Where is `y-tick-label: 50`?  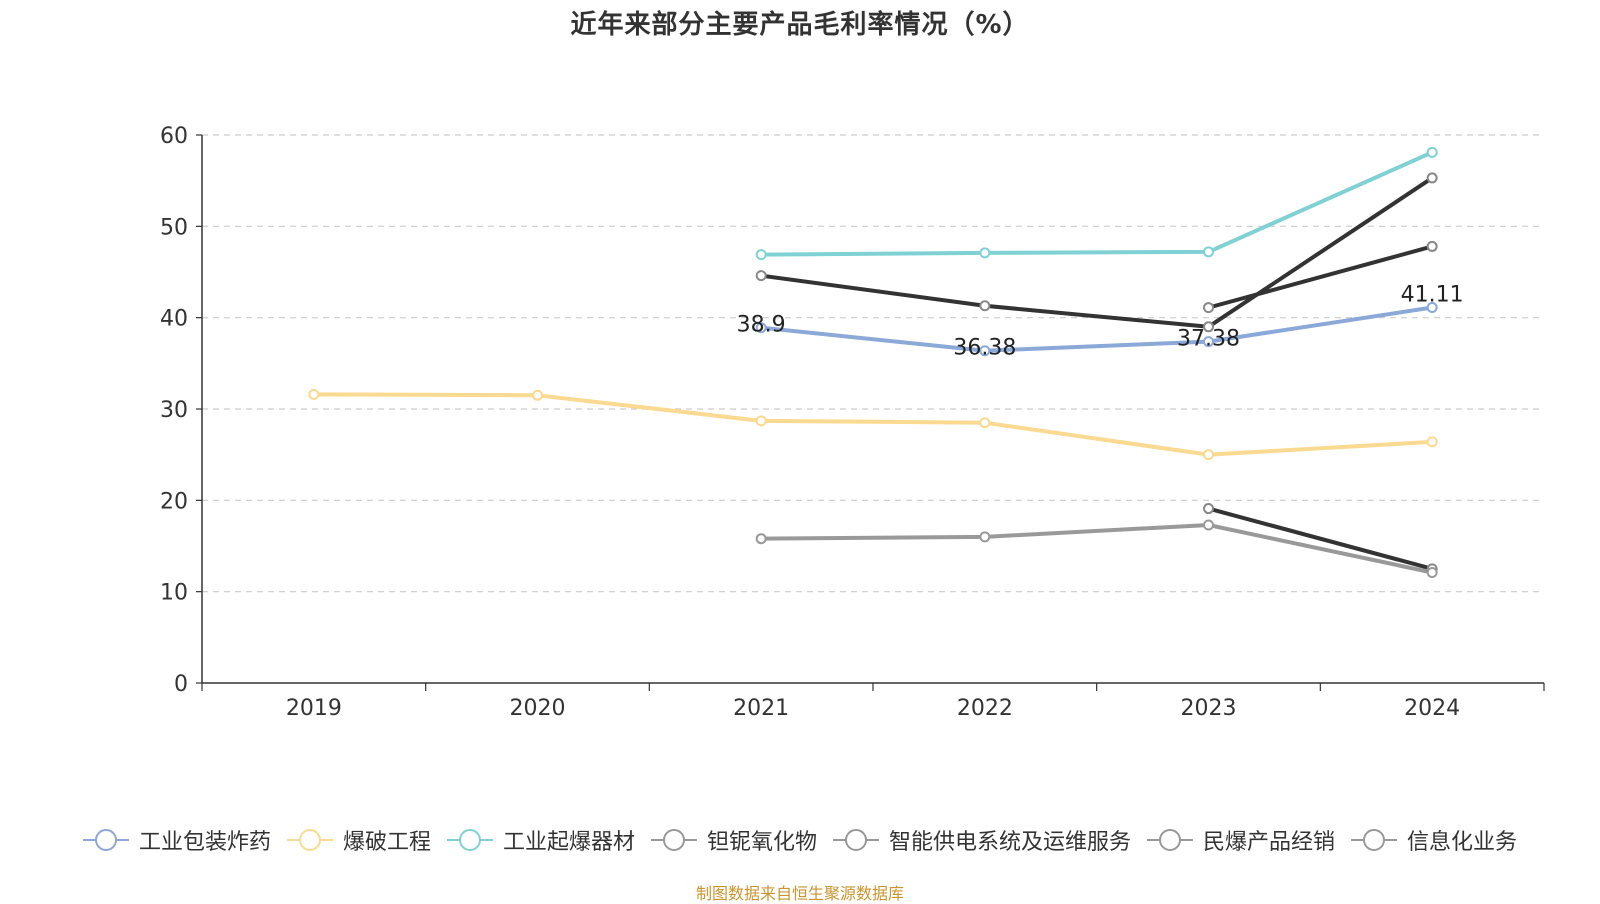
y-tick-label: 50 is located at coordinates (174, 227).